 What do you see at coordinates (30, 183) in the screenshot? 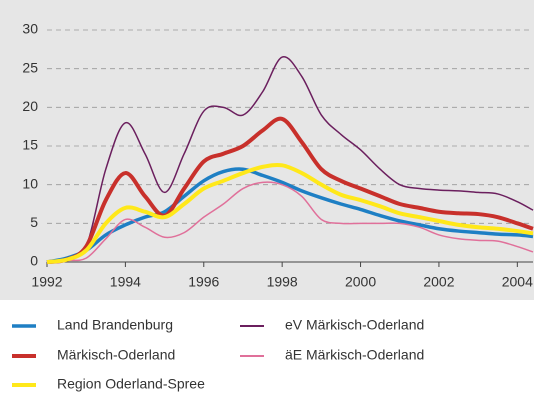
I see `y-tick-label: 10` at bounding box center [30, 183].